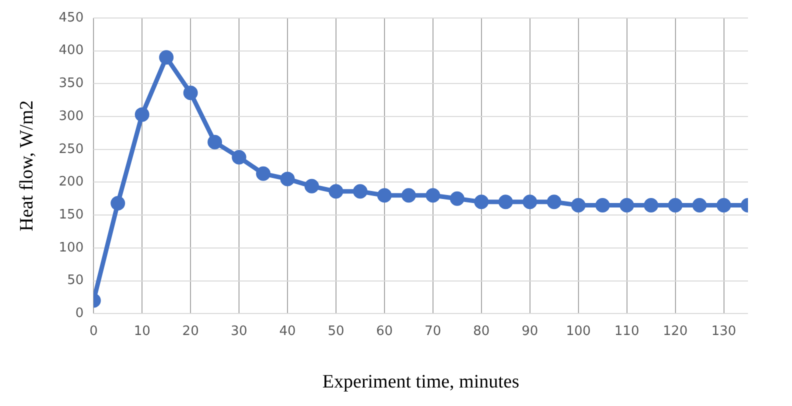 The image size is (792, 406). What do you see at coordinates (239, 331) in the screenshot?
I see `x-tick-label: 30` at bounding box center [239, 331].